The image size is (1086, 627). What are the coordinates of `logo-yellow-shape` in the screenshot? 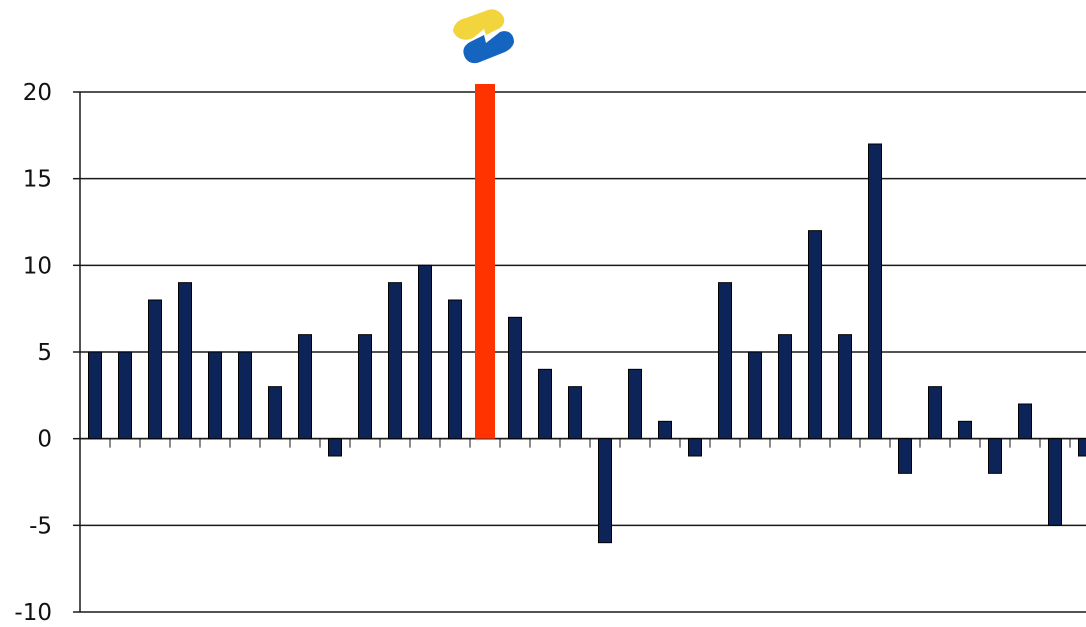 It's located at (479, 24).